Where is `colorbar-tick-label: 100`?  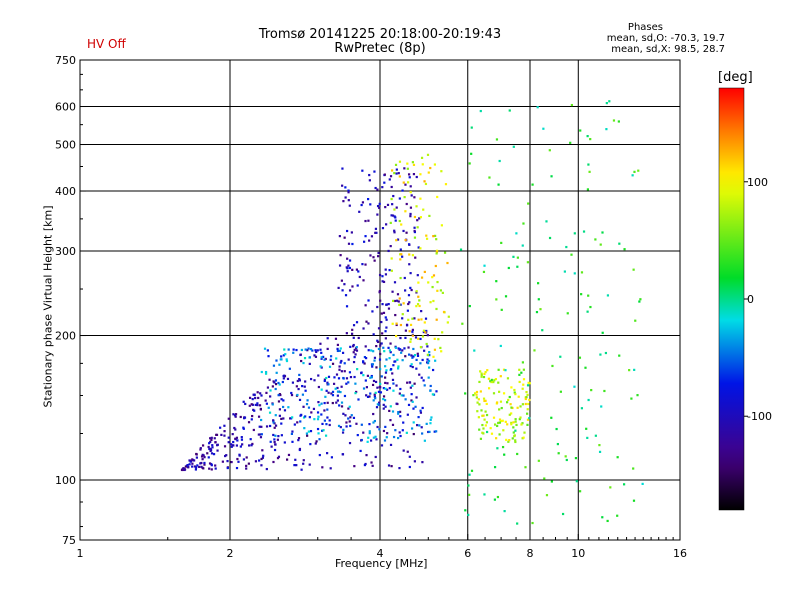
colorbar-tick-label: 100 is located at coordinates (757, 182).